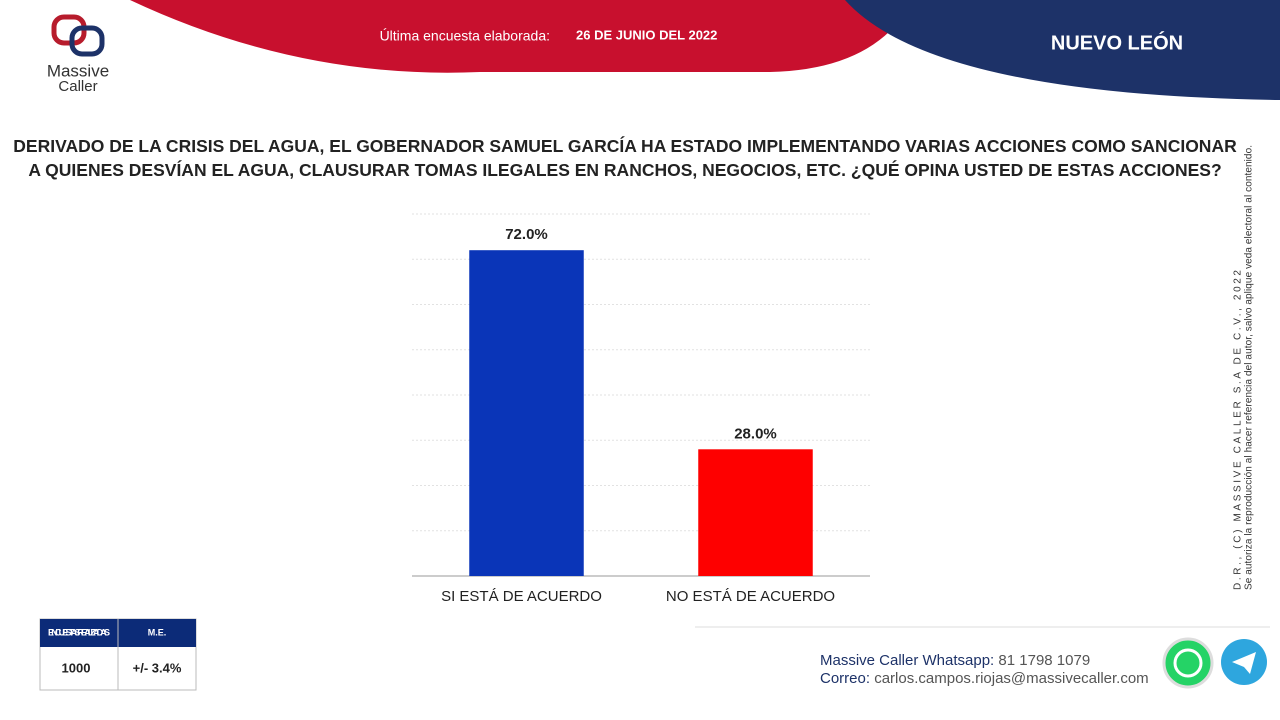  I want to click on header-red-shape, so click(525, 36).